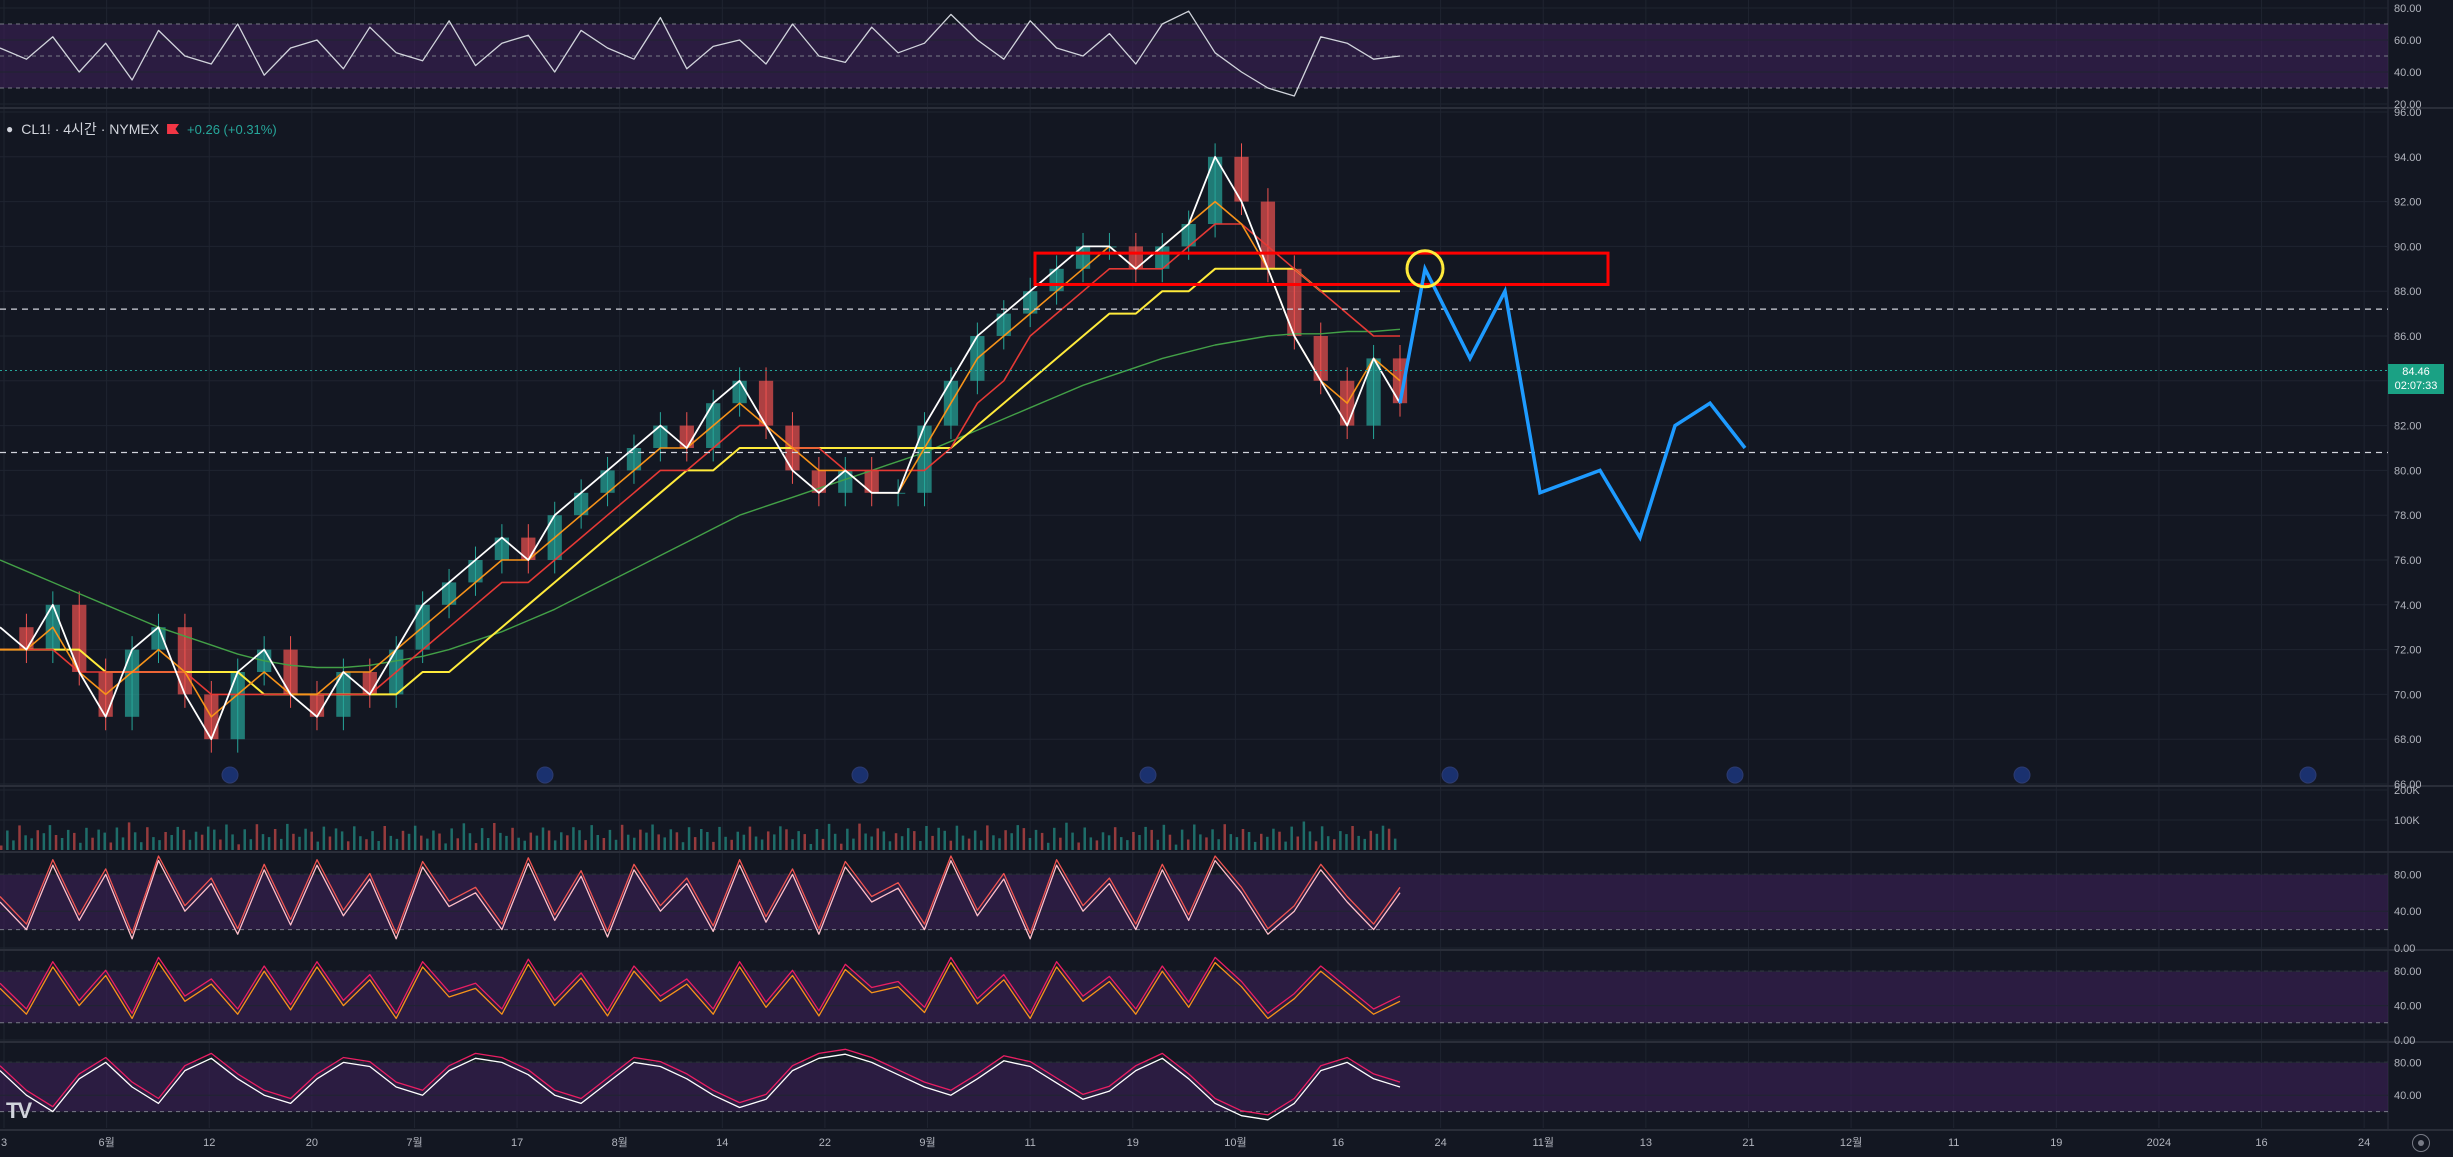 The image size is (2453, 1157). I want to click on resistance-zone-box, so click(1321, 268).